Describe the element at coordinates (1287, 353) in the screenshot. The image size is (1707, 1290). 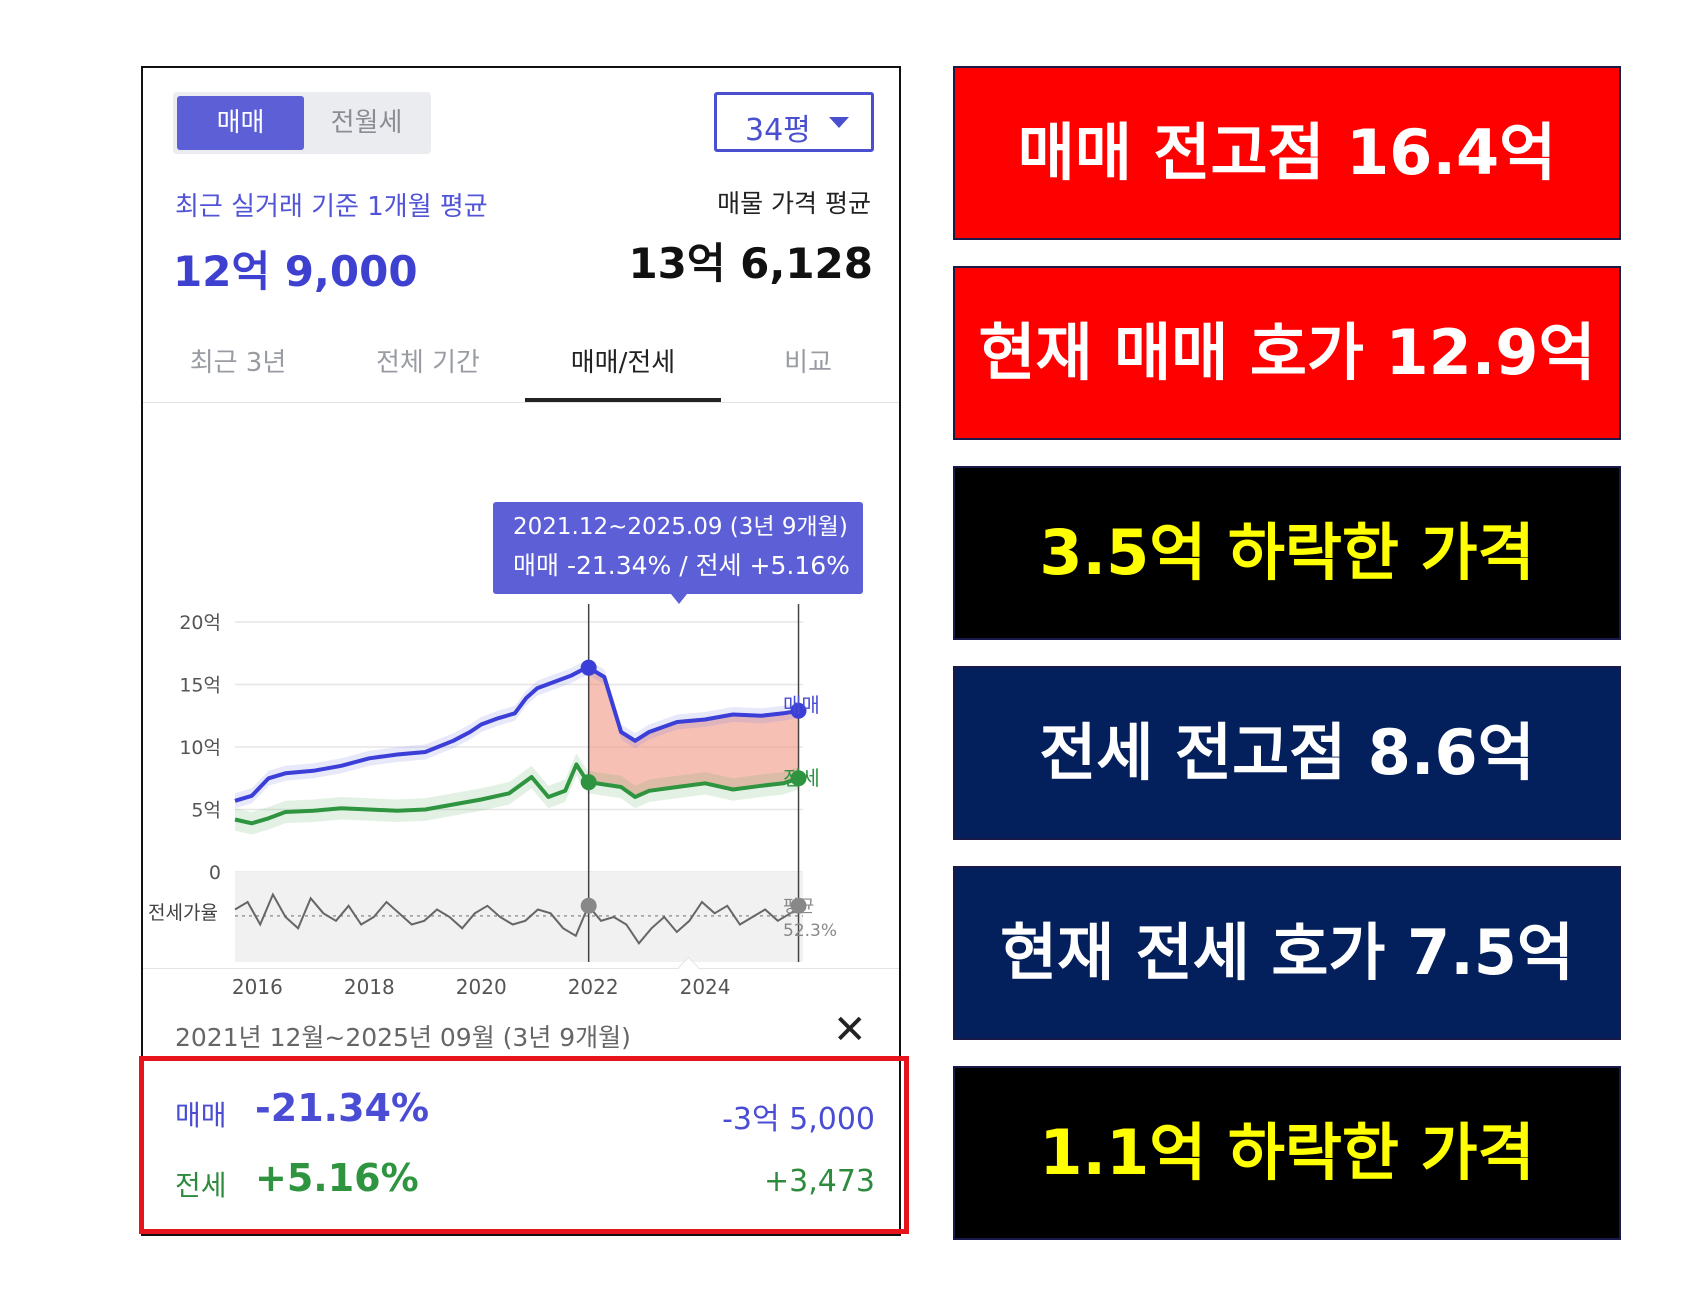
I see `badge-current-sale-ask: 현재 매매 호가 12.9억` at that location.